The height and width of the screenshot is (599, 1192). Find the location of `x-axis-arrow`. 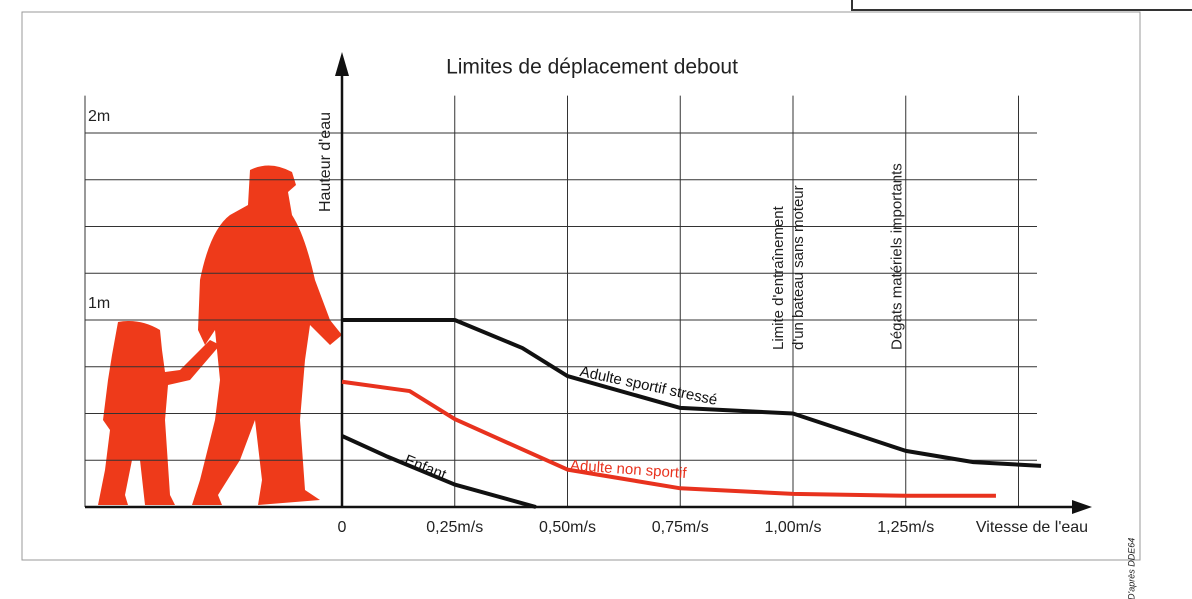

x-axis-arrow is located at coordinates (1082, 507).